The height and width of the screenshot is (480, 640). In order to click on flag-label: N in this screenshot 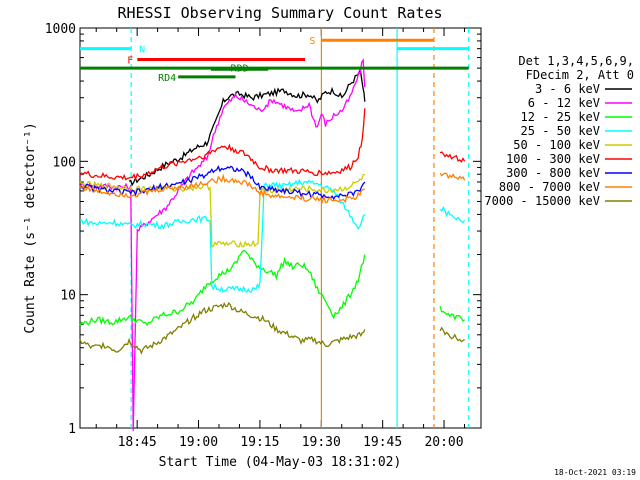, I will do `click(142, 50)`.